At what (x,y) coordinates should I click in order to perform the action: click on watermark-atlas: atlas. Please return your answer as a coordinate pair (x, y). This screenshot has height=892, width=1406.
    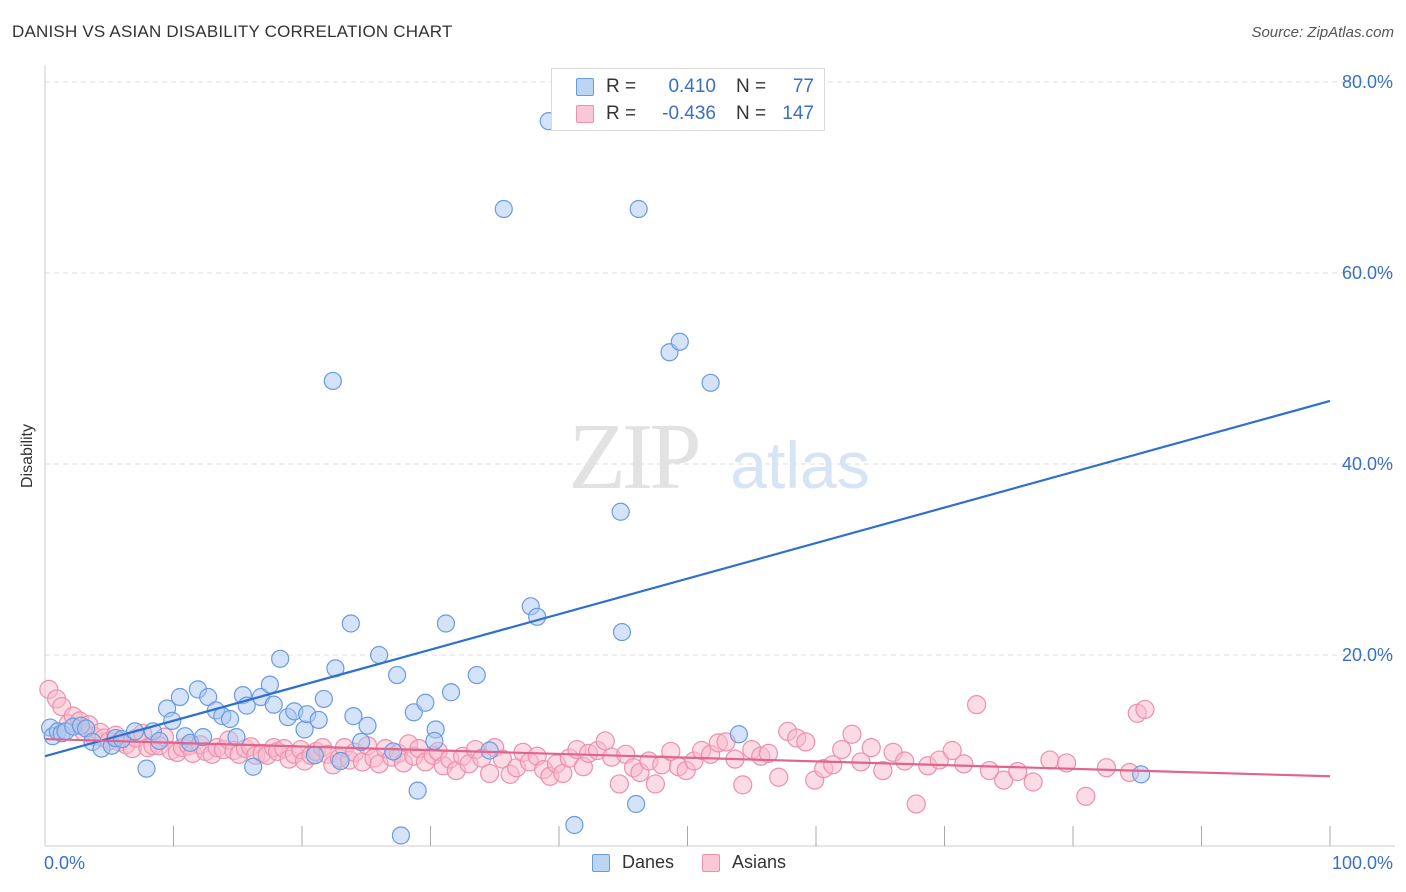
    Looking at the image, I should click on (799, 465).